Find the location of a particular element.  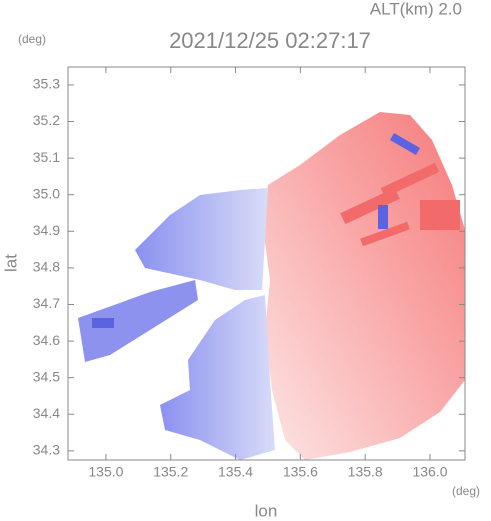

x-tick-label: 135.4 is located at coordinates (235, 472).